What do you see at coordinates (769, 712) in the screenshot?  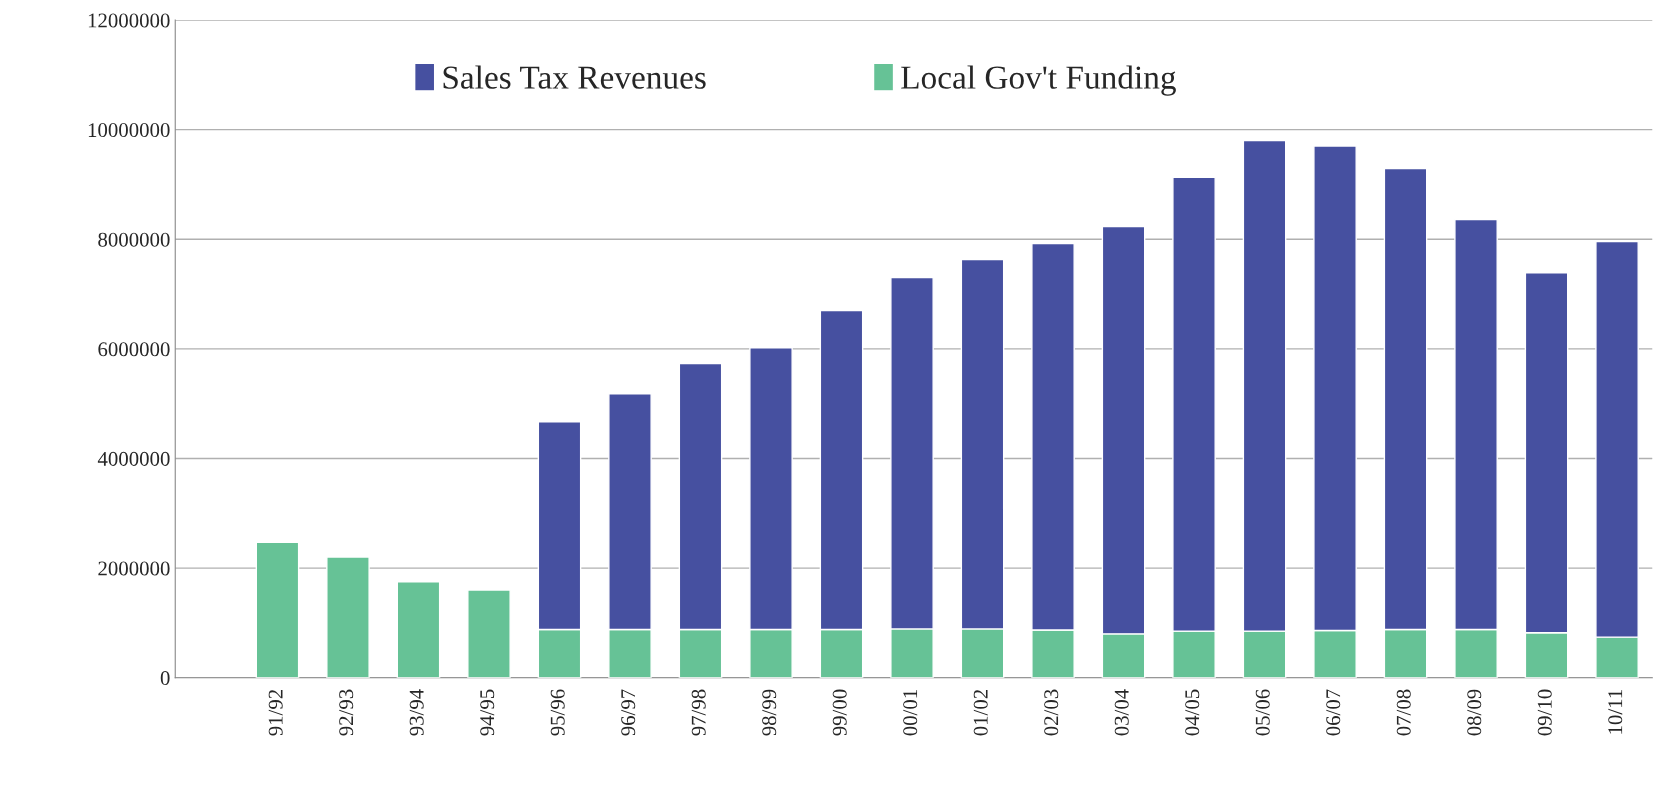 I see `x-tick-label: 98/99` at bounding box center [769, 712].